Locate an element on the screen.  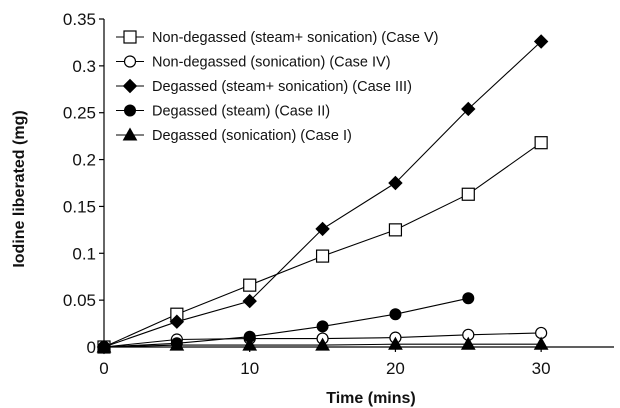
legend-label: Degassed (steam+ sonication) (Case III) is located at coordinates (282, 87).